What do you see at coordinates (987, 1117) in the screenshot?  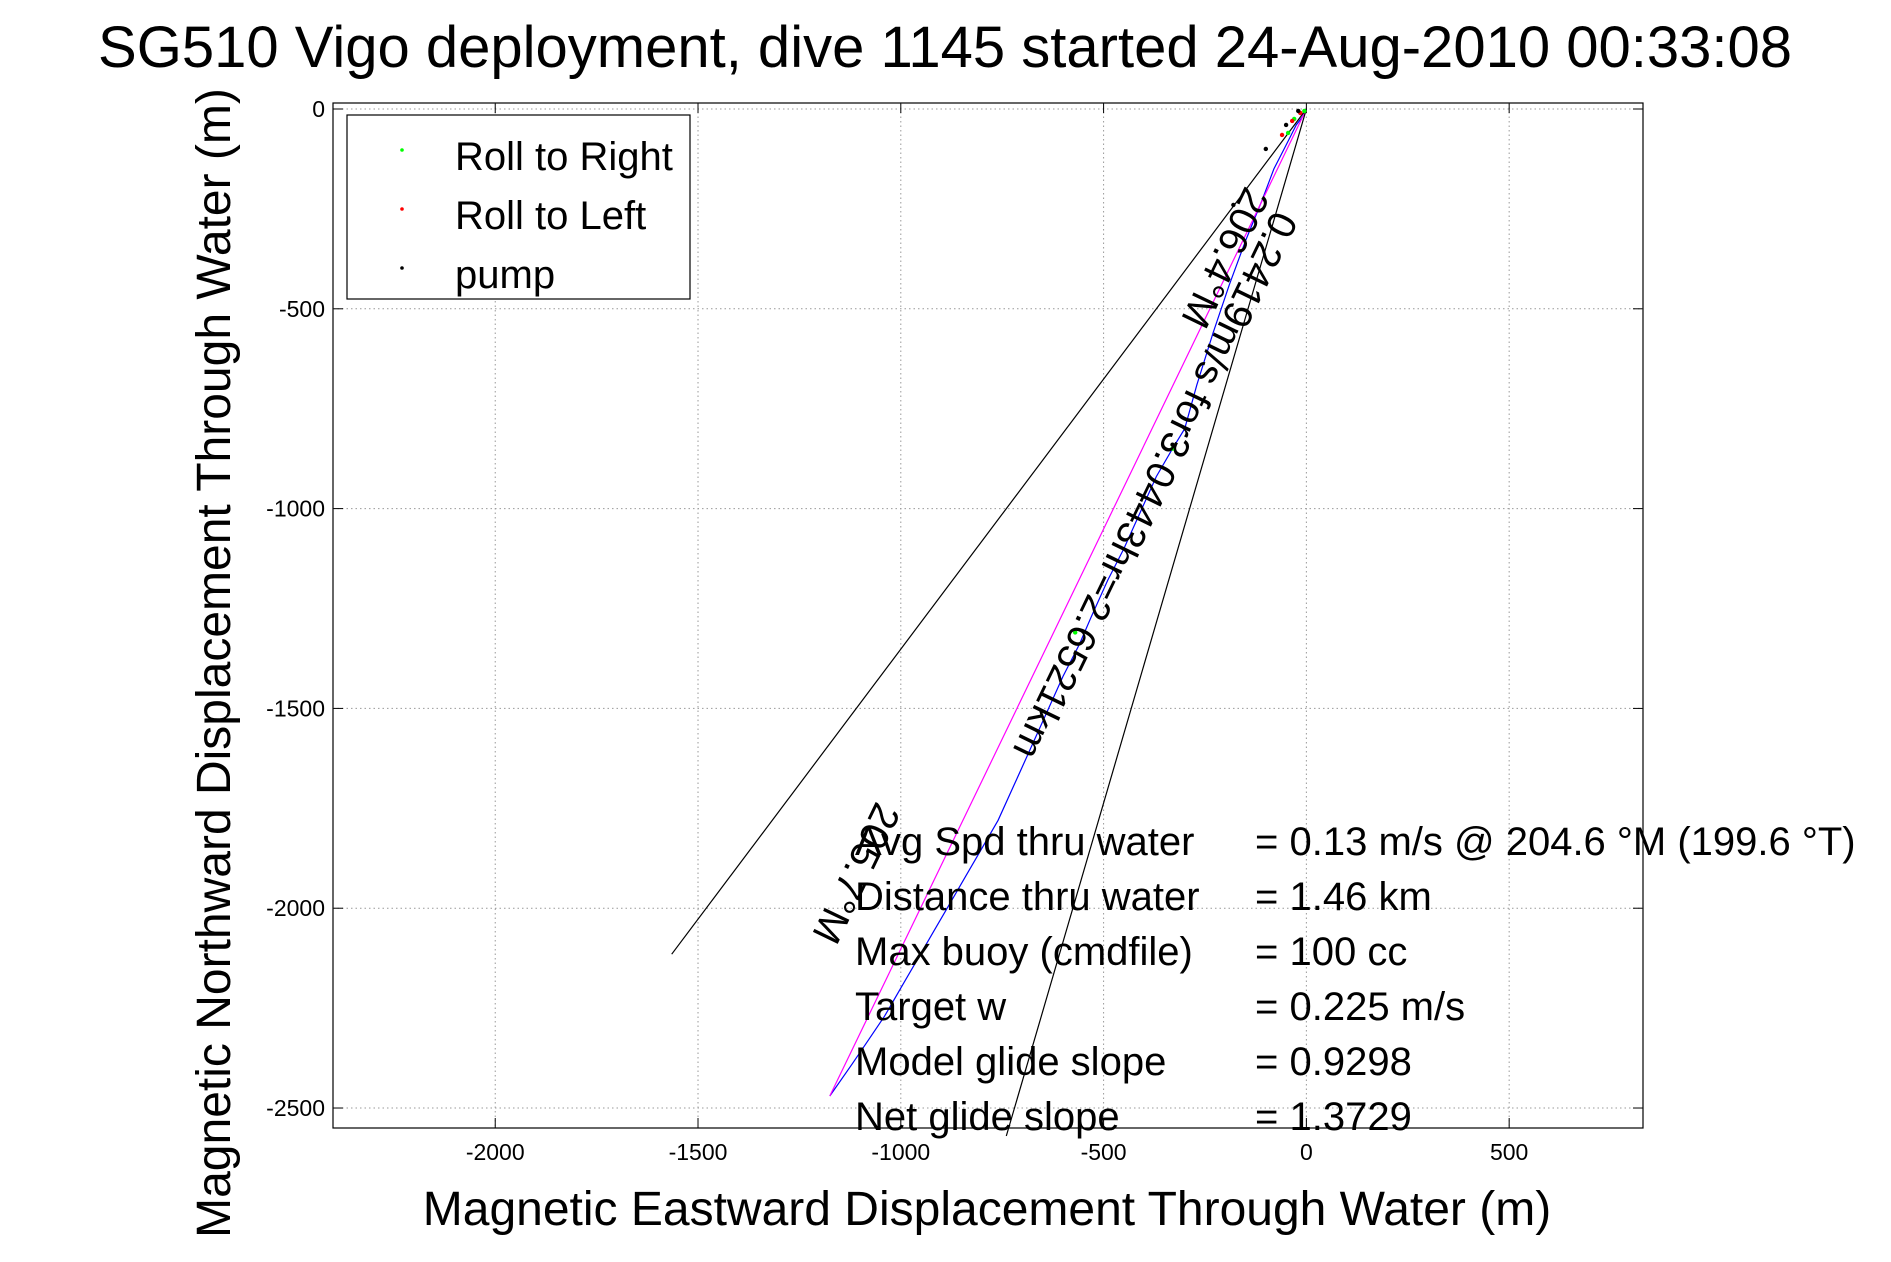 I see `stat-label-net-glide: Net glide slope` at bounding box center [987, 1117].